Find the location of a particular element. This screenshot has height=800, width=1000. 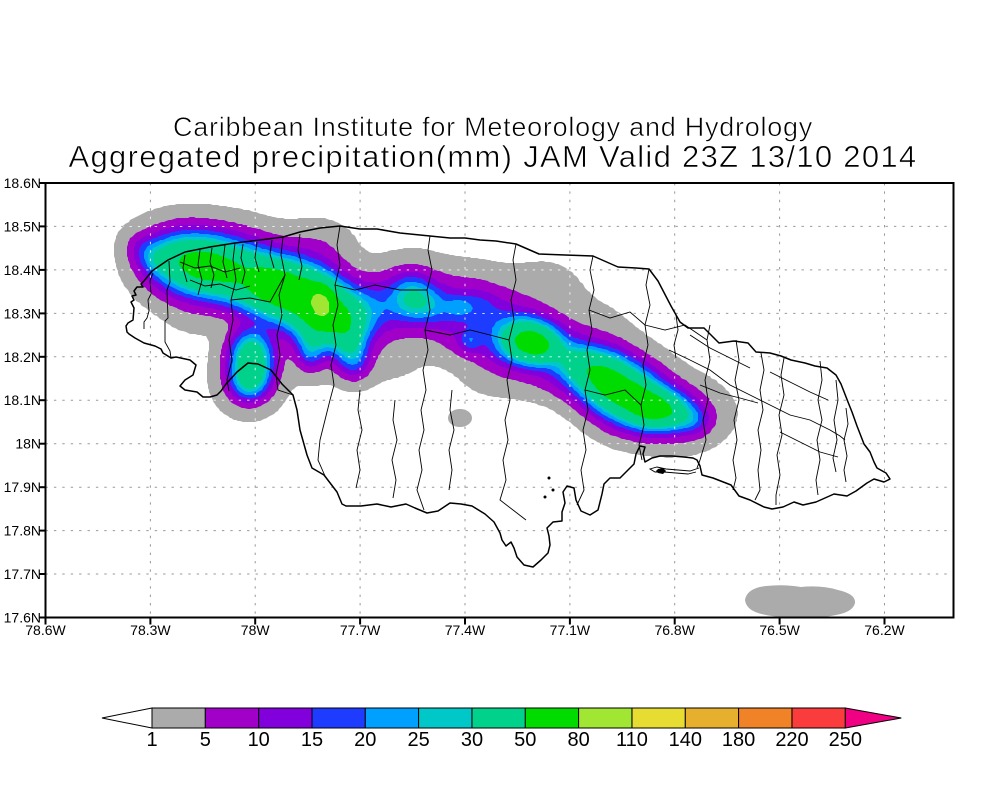

svg-text: 18.1N is located at coordinates (22, 400).